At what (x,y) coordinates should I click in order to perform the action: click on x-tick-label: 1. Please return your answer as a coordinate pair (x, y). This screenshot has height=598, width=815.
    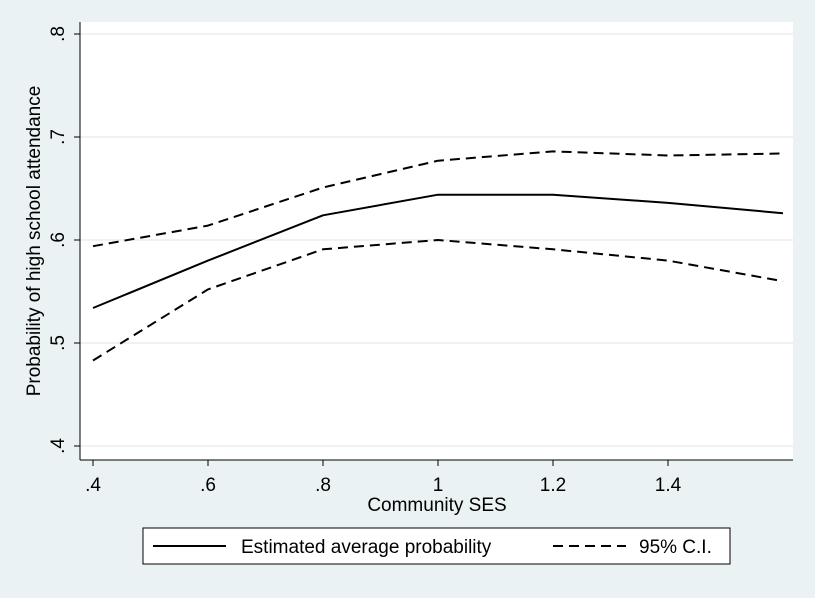
    Looking at the image, I should click on (438, 485).